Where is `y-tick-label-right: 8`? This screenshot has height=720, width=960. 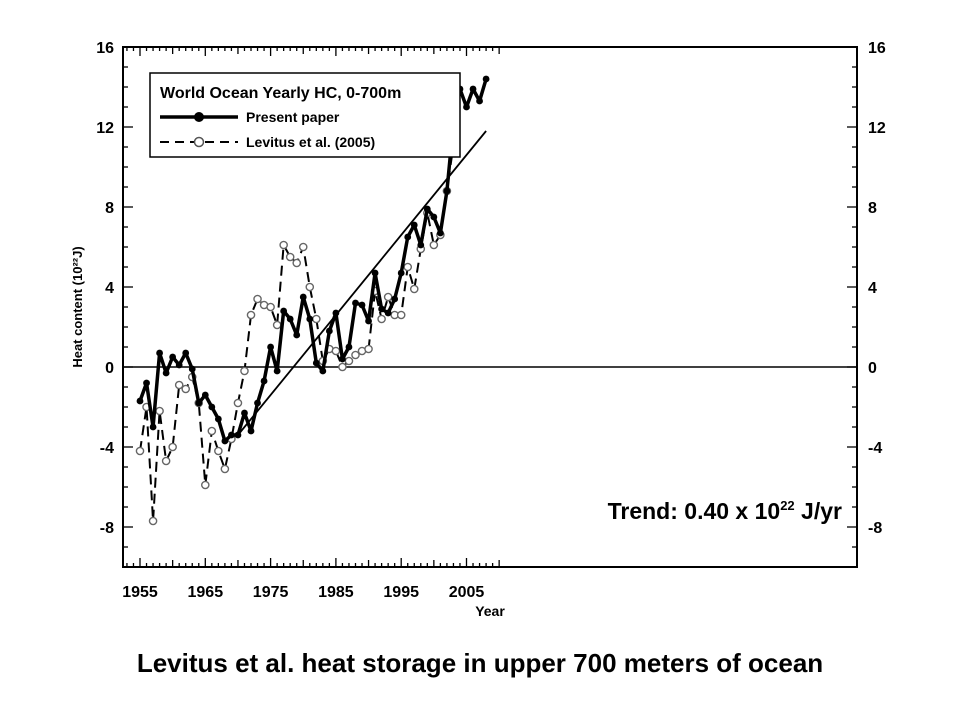 y-tick-label-right: 8 is located at coordinates (872, 208).